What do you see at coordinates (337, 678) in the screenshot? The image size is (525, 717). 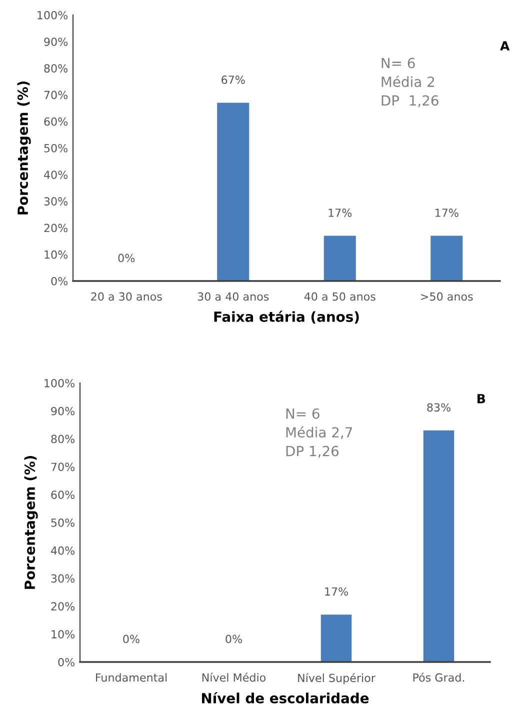 I see `x-tick-label: Nível Supérior` at bounding box center [337, 678].